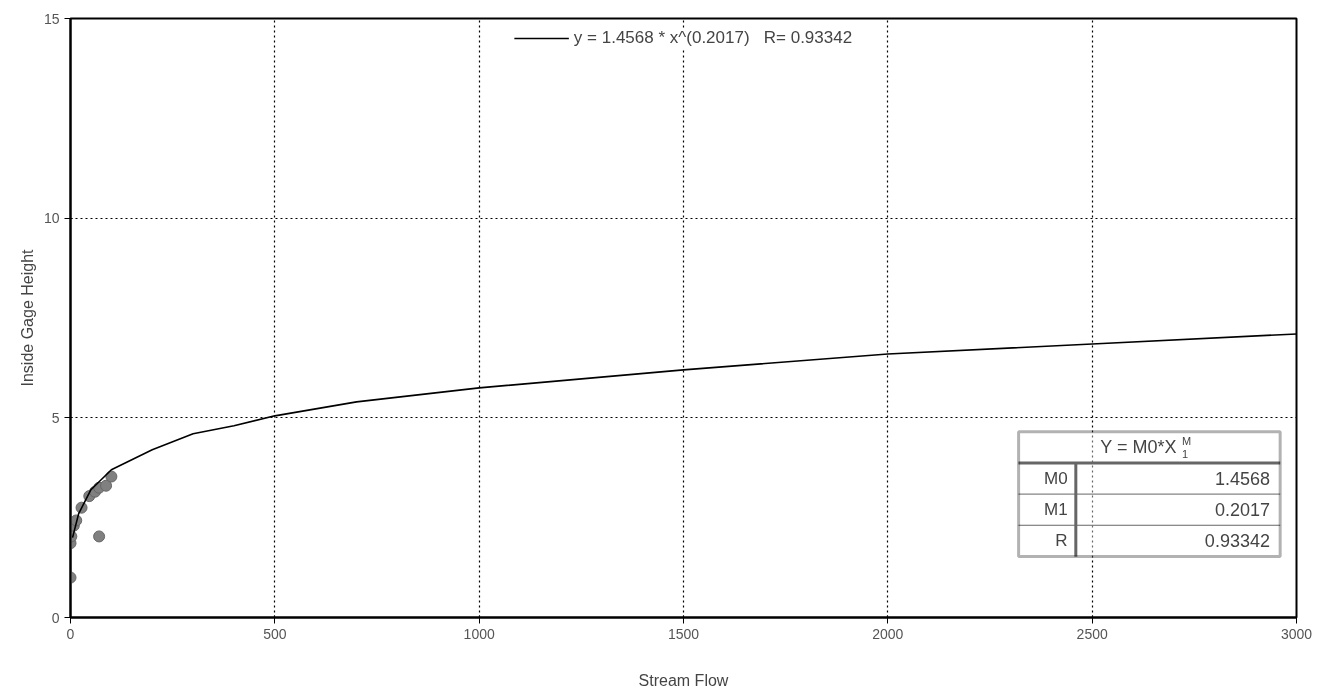 The height and width of the screenshot is (691, 1331). Describe the element at coordinates (1242, 510) in the screenshot. I see `annotation: 0.2017` at that location.